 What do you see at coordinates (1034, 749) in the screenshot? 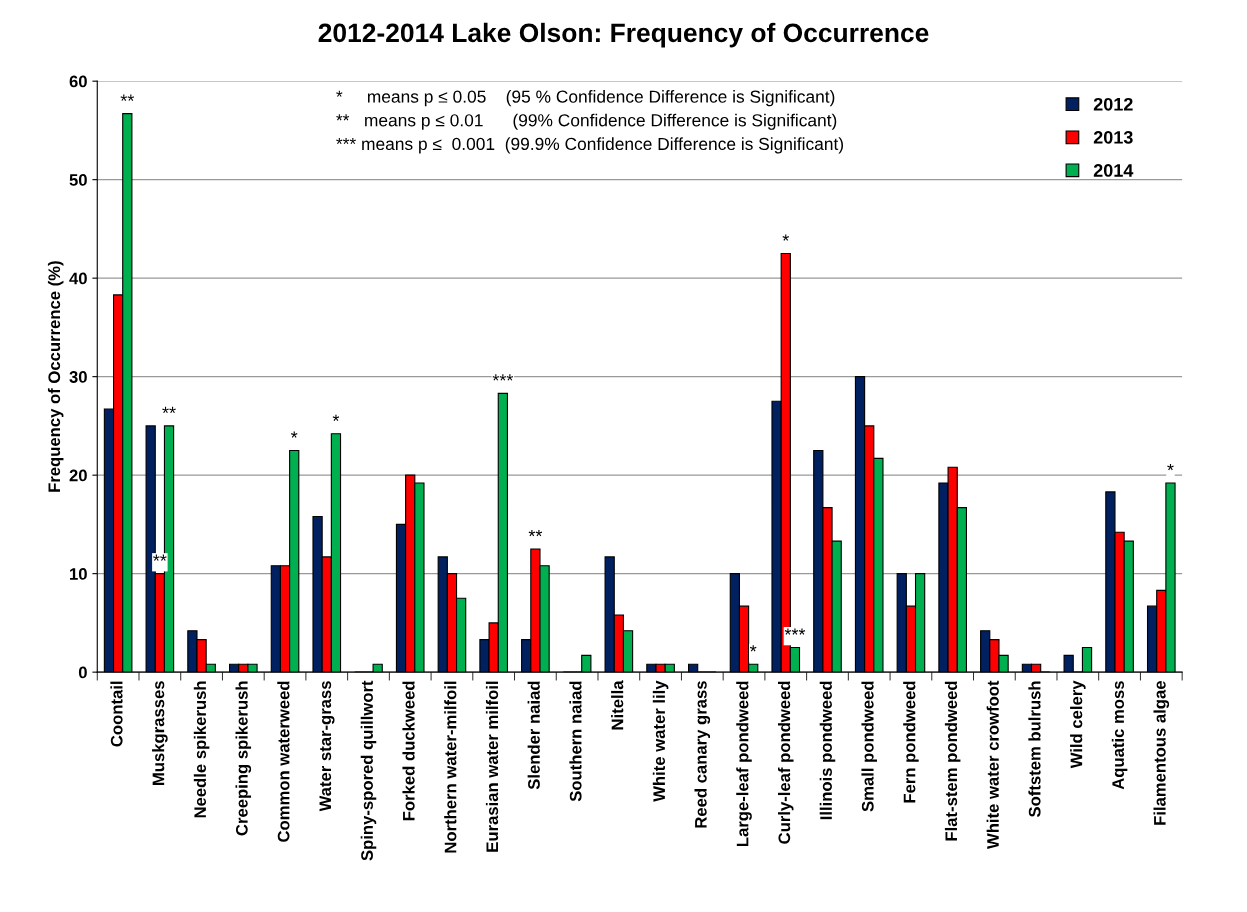
I see `x-tick-label: Softstem bulrush` at bounding box center [1034, 749].